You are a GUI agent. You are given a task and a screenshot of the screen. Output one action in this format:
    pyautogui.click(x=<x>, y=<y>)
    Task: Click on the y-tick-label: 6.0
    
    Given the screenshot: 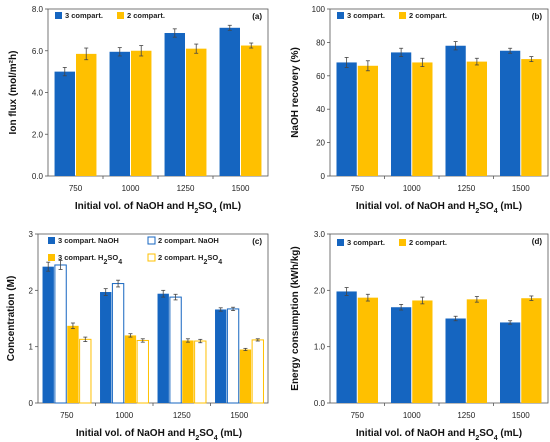 What is the action you would take?
    pyautogui.click(x=38, y=51)
    